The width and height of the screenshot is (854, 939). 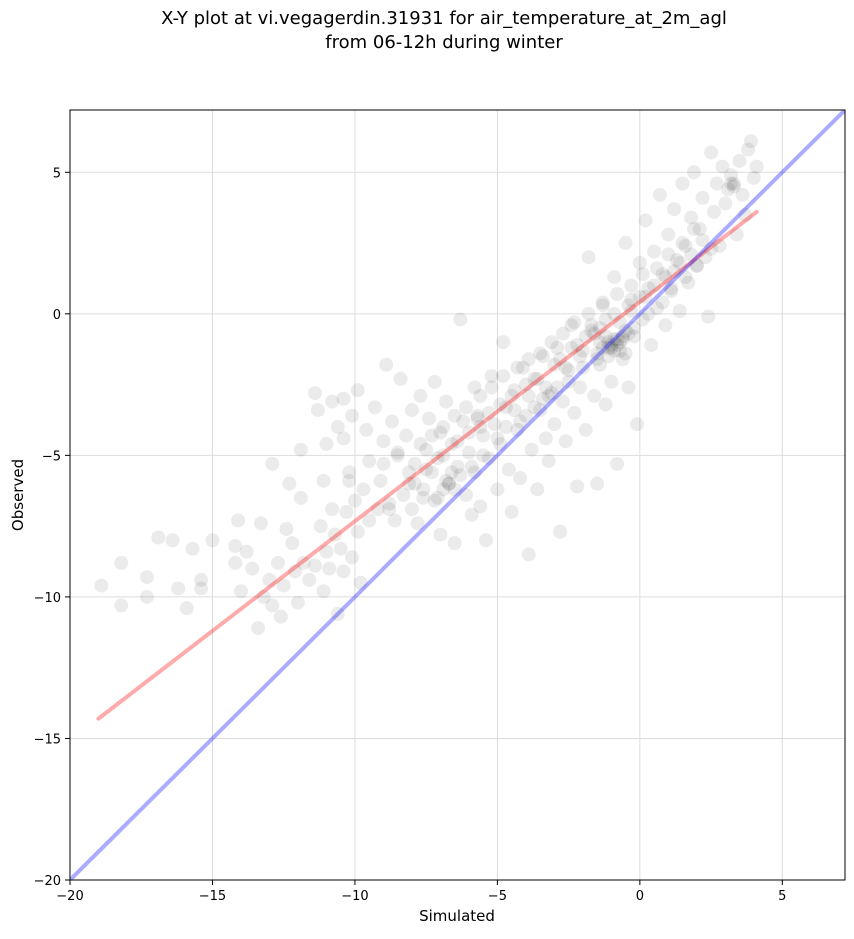 What do you see at coordinates (640, 896) in the screenshot?
I see `x-tick-label: 0` at bounding box center [640, 896].